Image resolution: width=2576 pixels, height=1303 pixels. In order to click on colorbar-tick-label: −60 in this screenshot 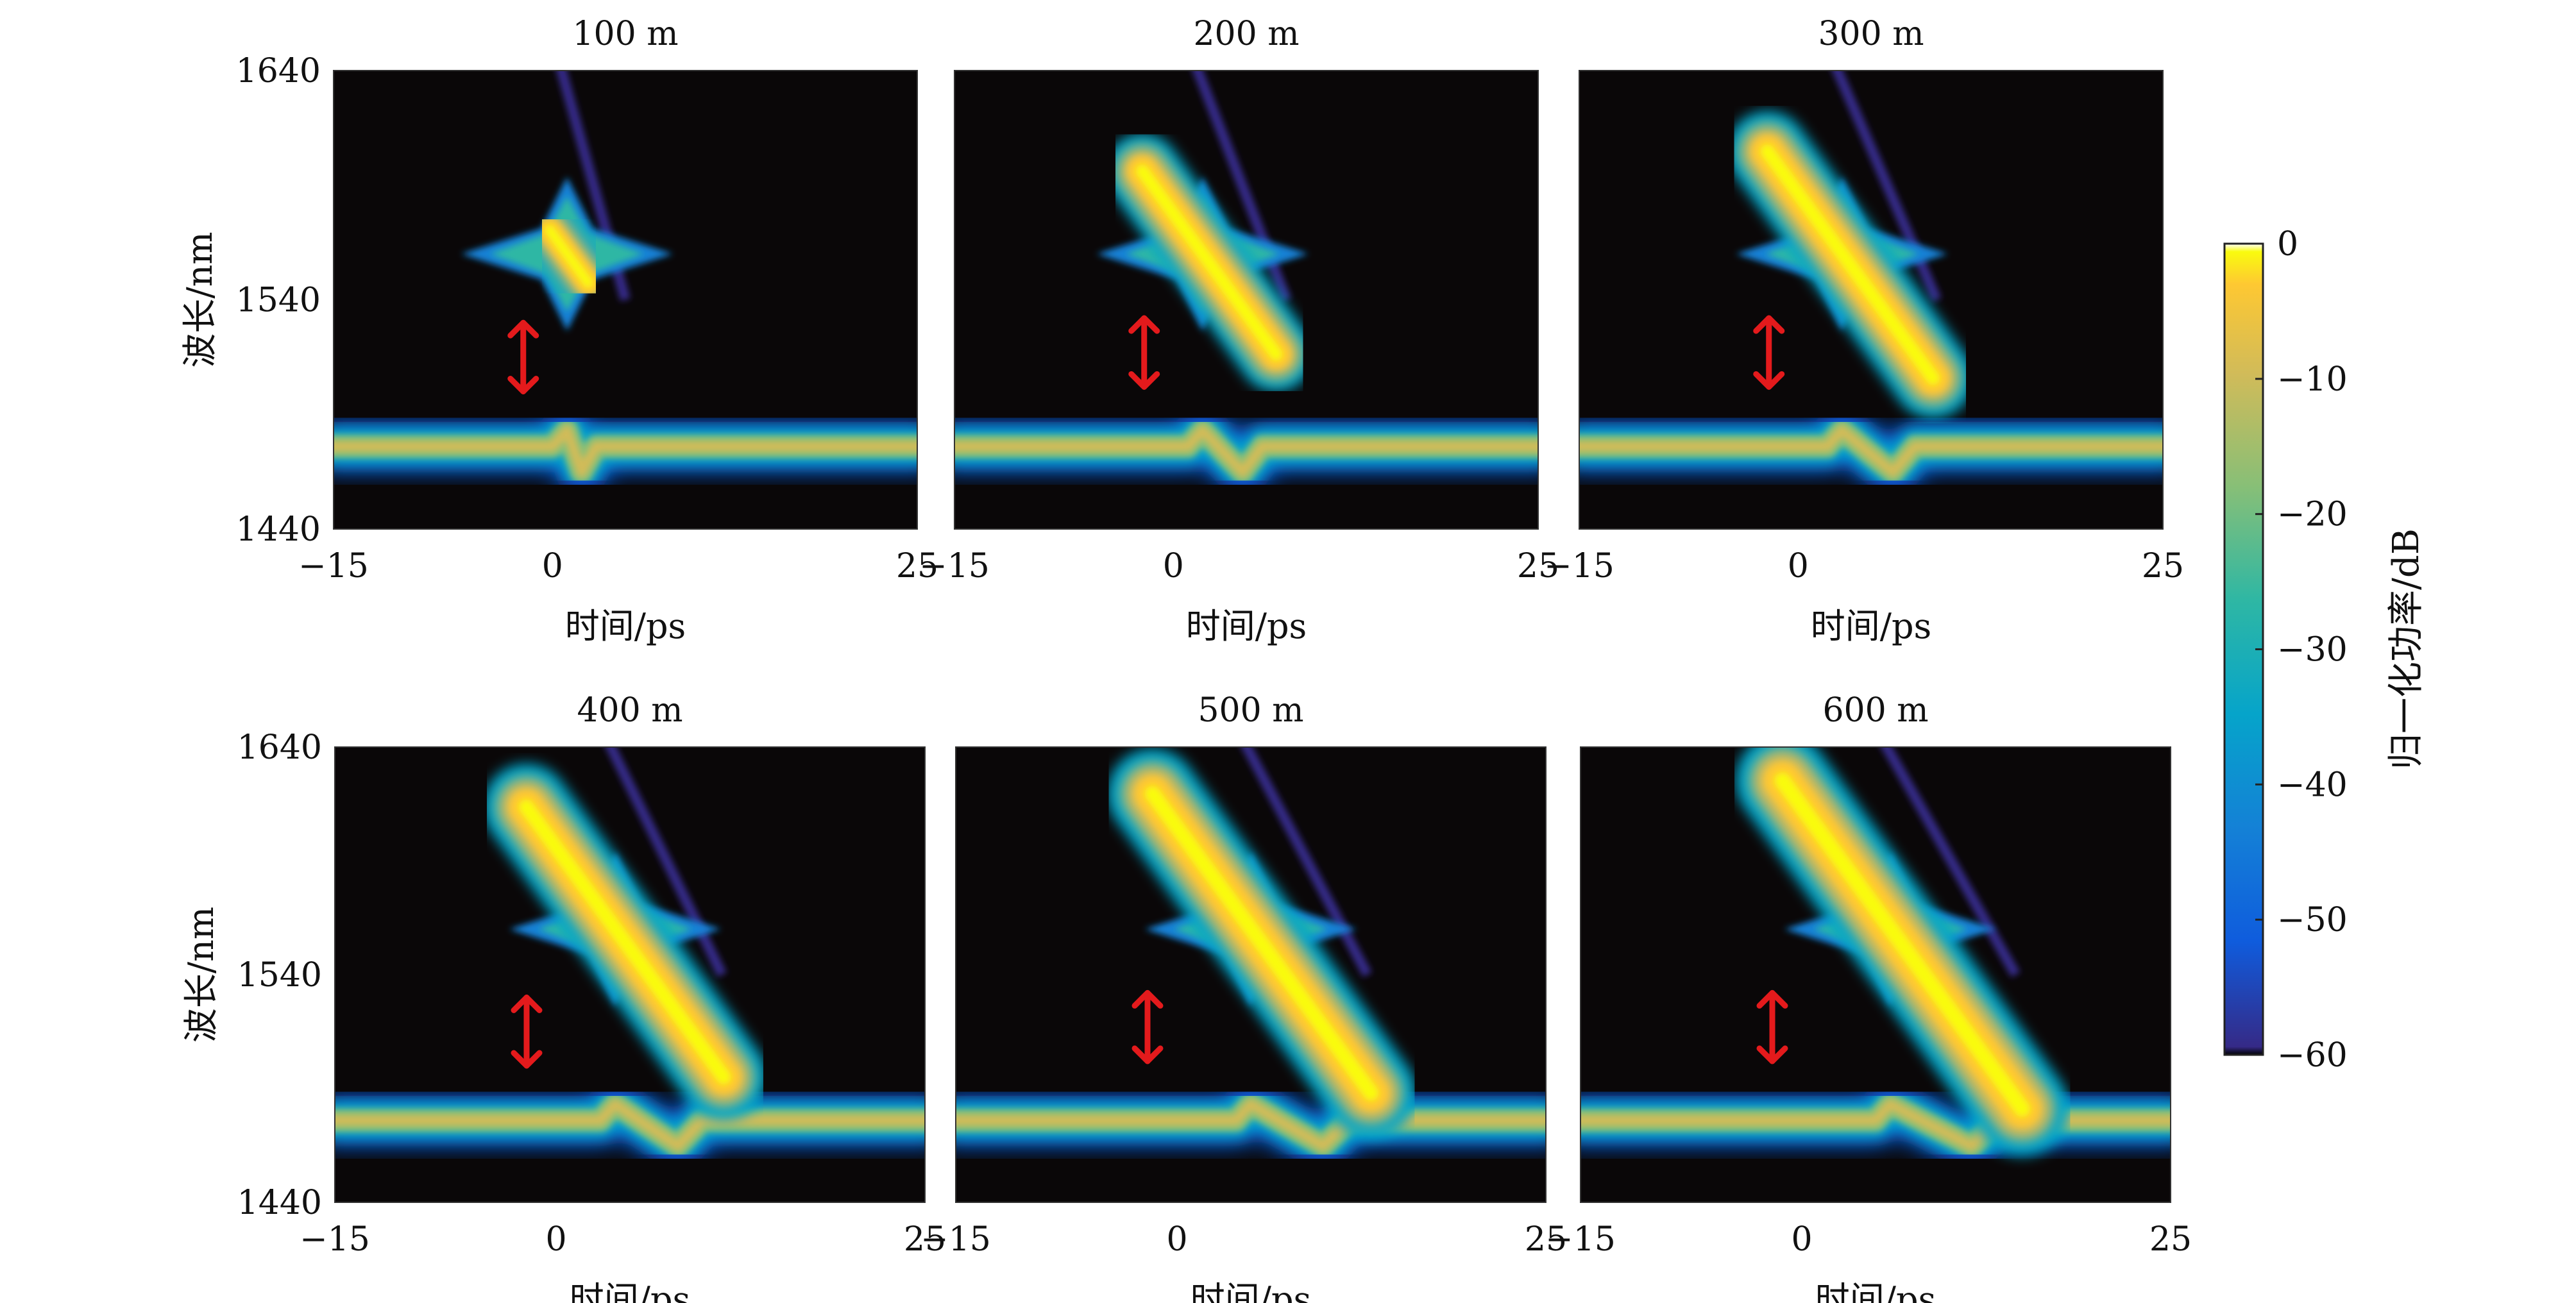, I will do `click(2312, 1055)`.